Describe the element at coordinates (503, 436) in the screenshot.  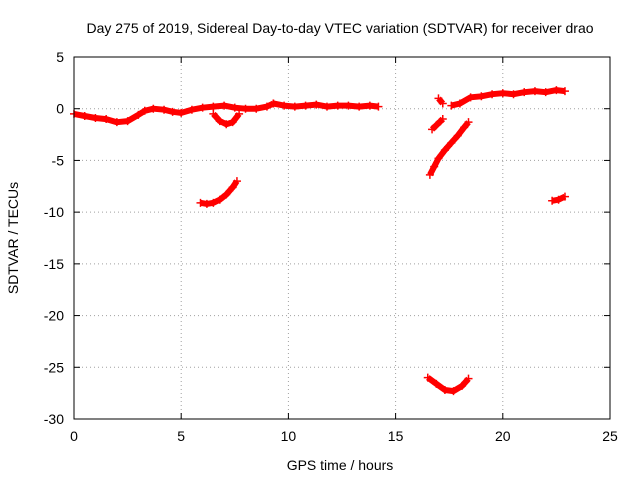
I see `x-tick-label: 20` at that location.